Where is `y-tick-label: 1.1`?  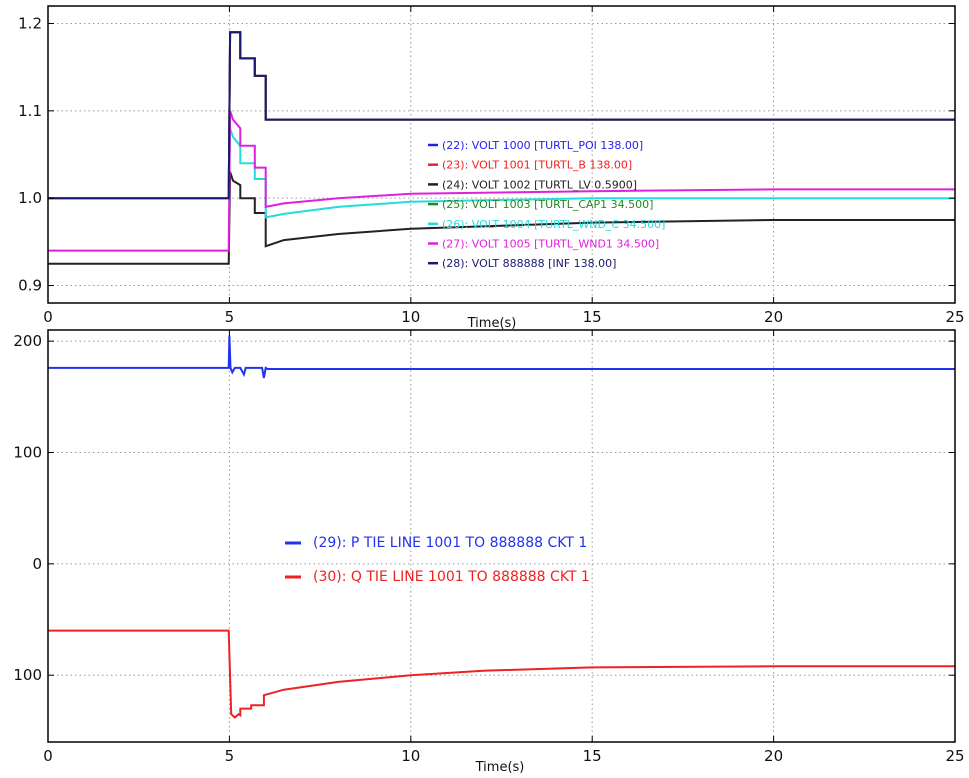
y-tick-label: 1.1 is located at coordinates (30, 111).